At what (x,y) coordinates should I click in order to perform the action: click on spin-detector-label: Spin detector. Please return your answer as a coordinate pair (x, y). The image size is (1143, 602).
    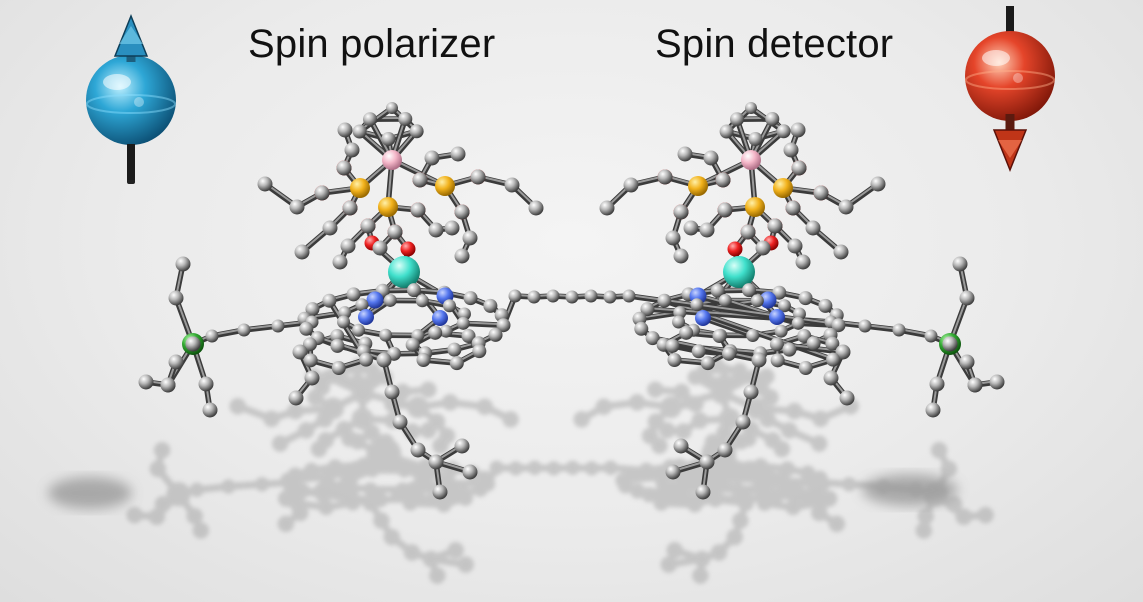
    Looking at the image, I should click on (774, 44).